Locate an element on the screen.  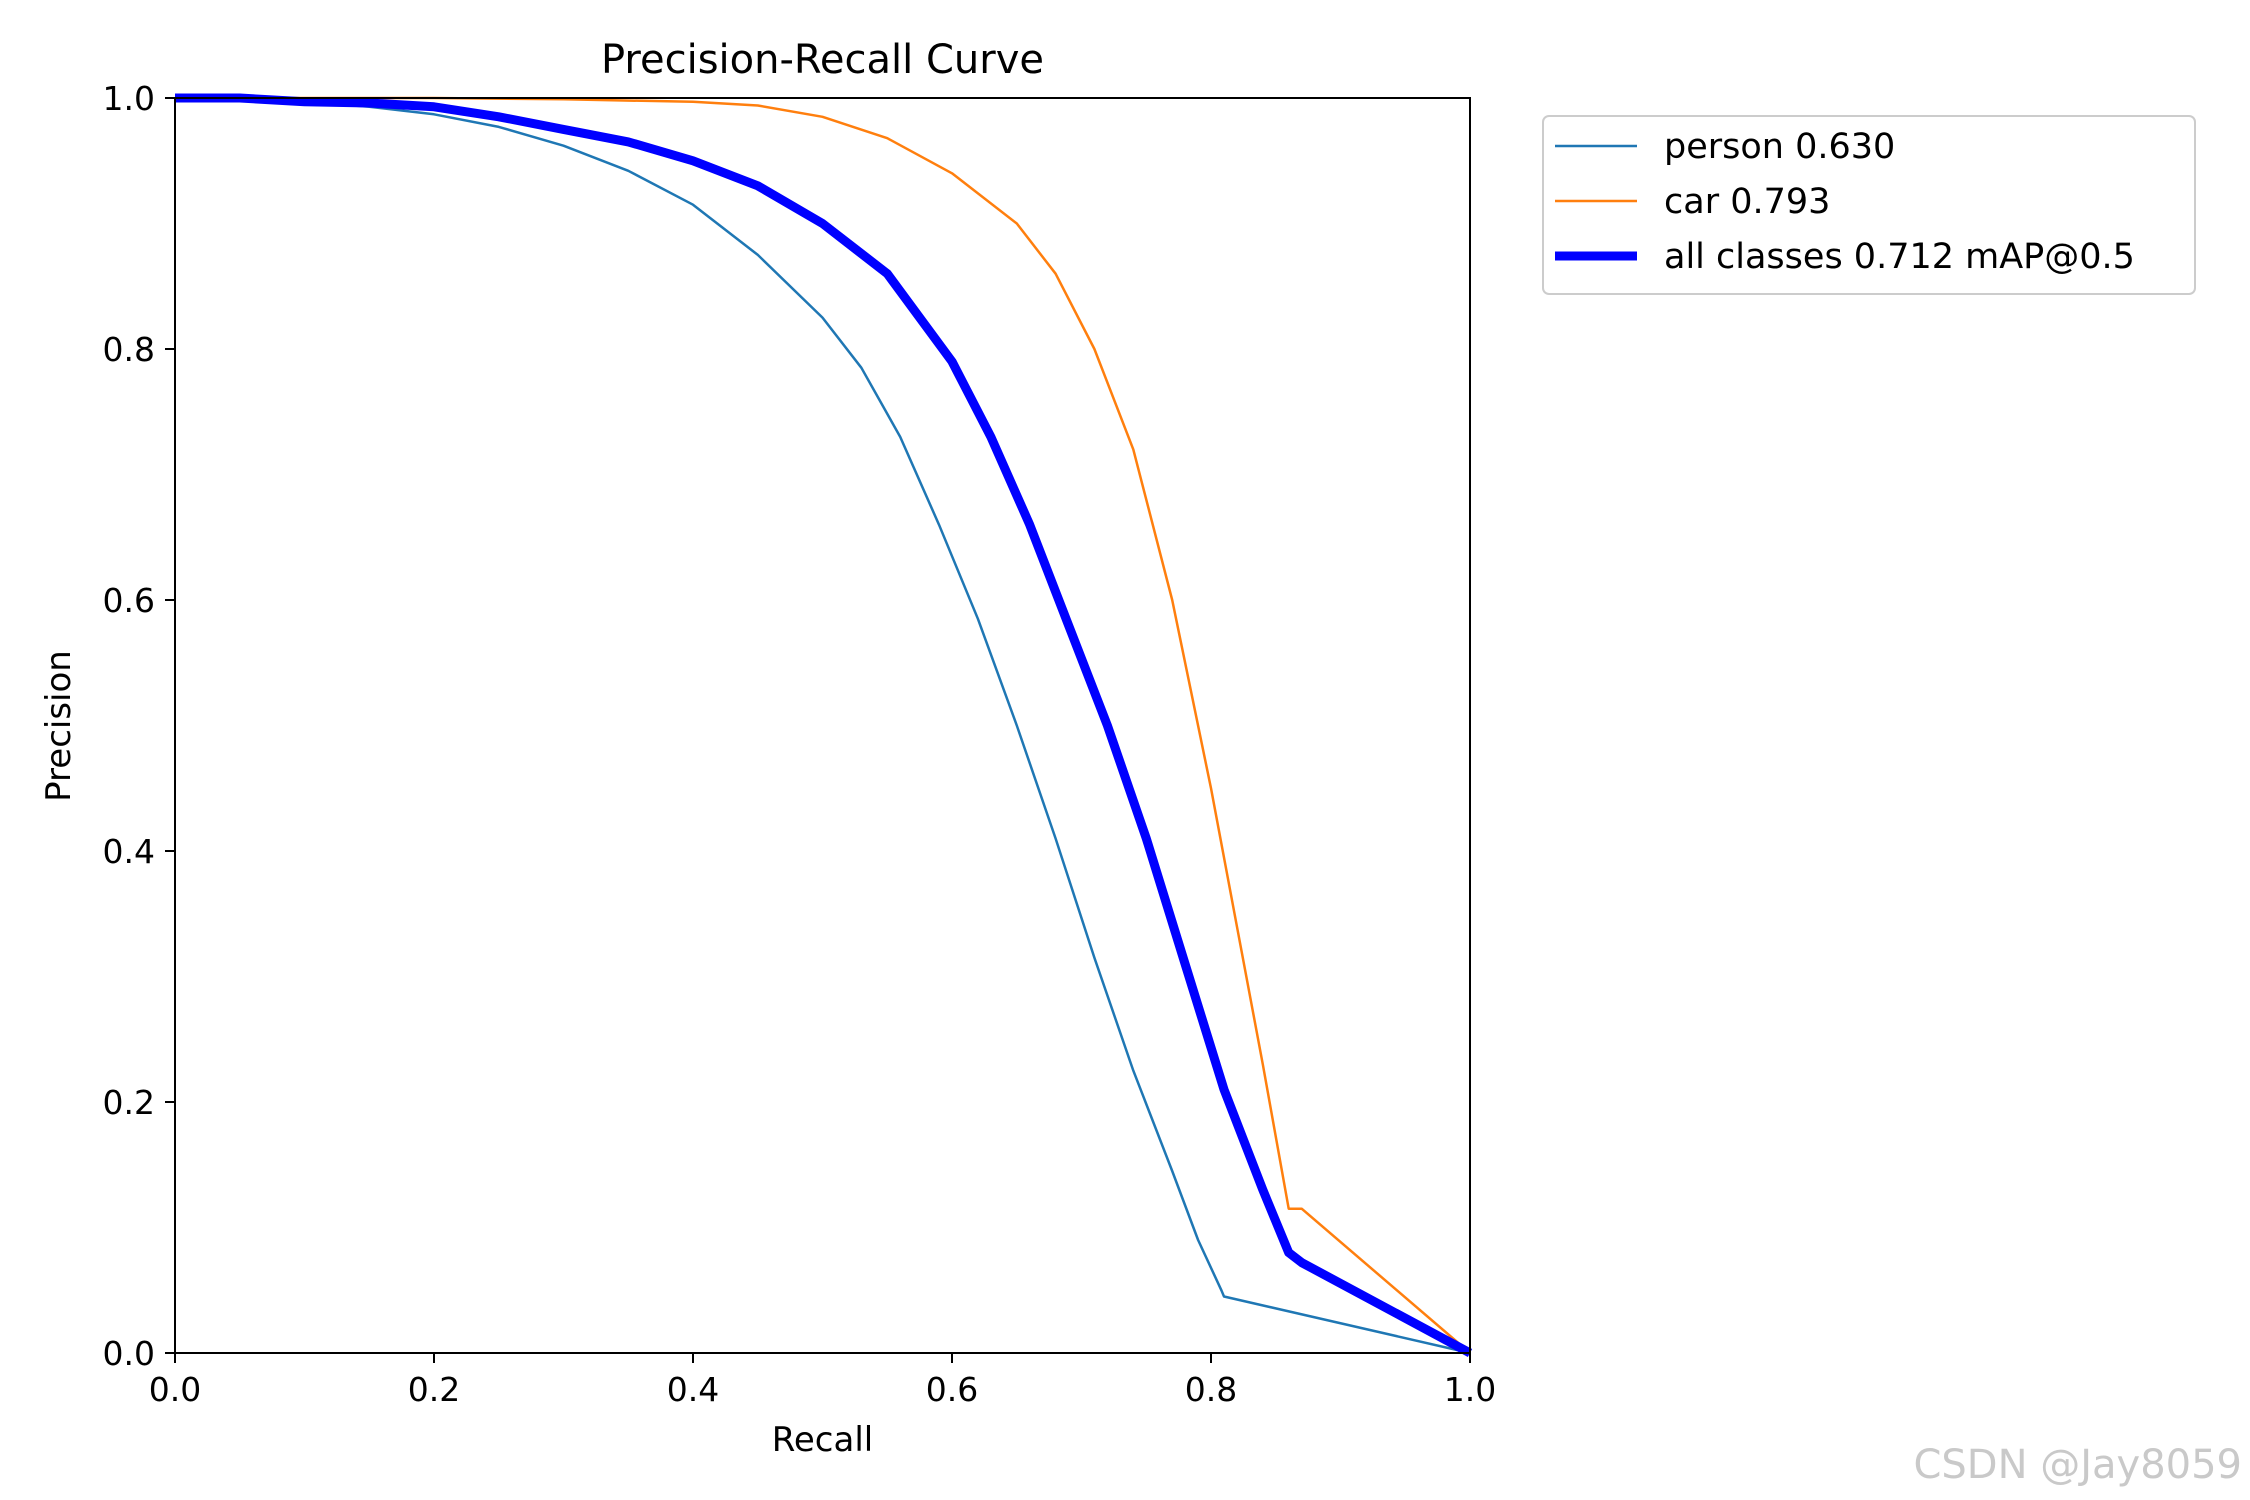
legend-label-all-classes: all classes 0.712 mAP@0.5 is located at coordinates (1899, 257).